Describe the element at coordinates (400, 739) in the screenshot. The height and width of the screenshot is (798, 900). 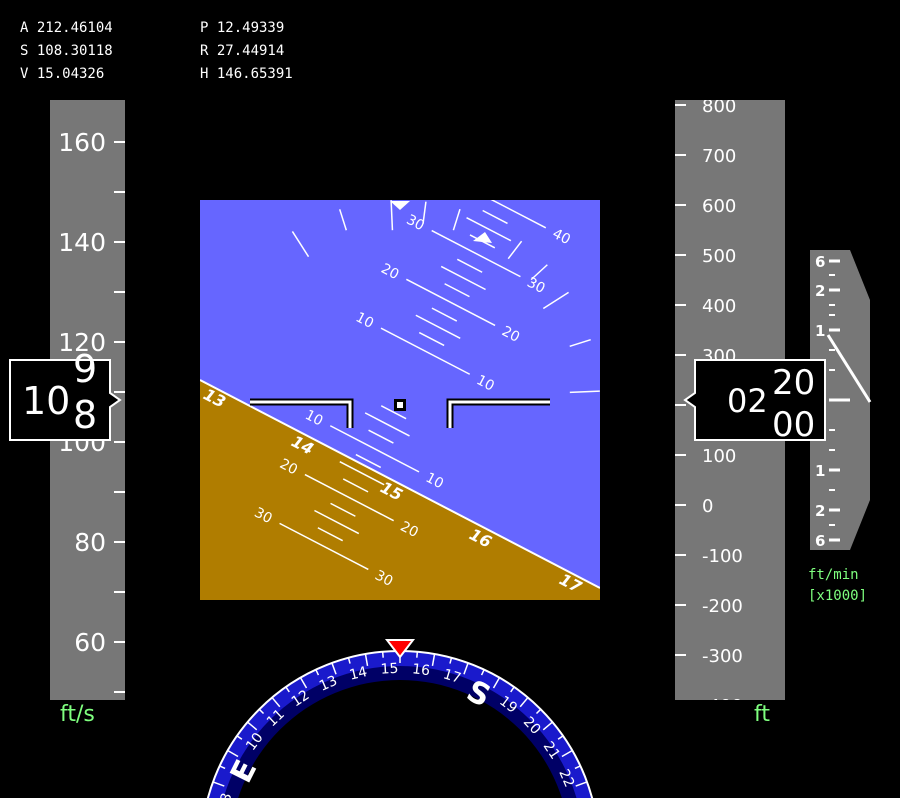
I see `compass-center` at that location.